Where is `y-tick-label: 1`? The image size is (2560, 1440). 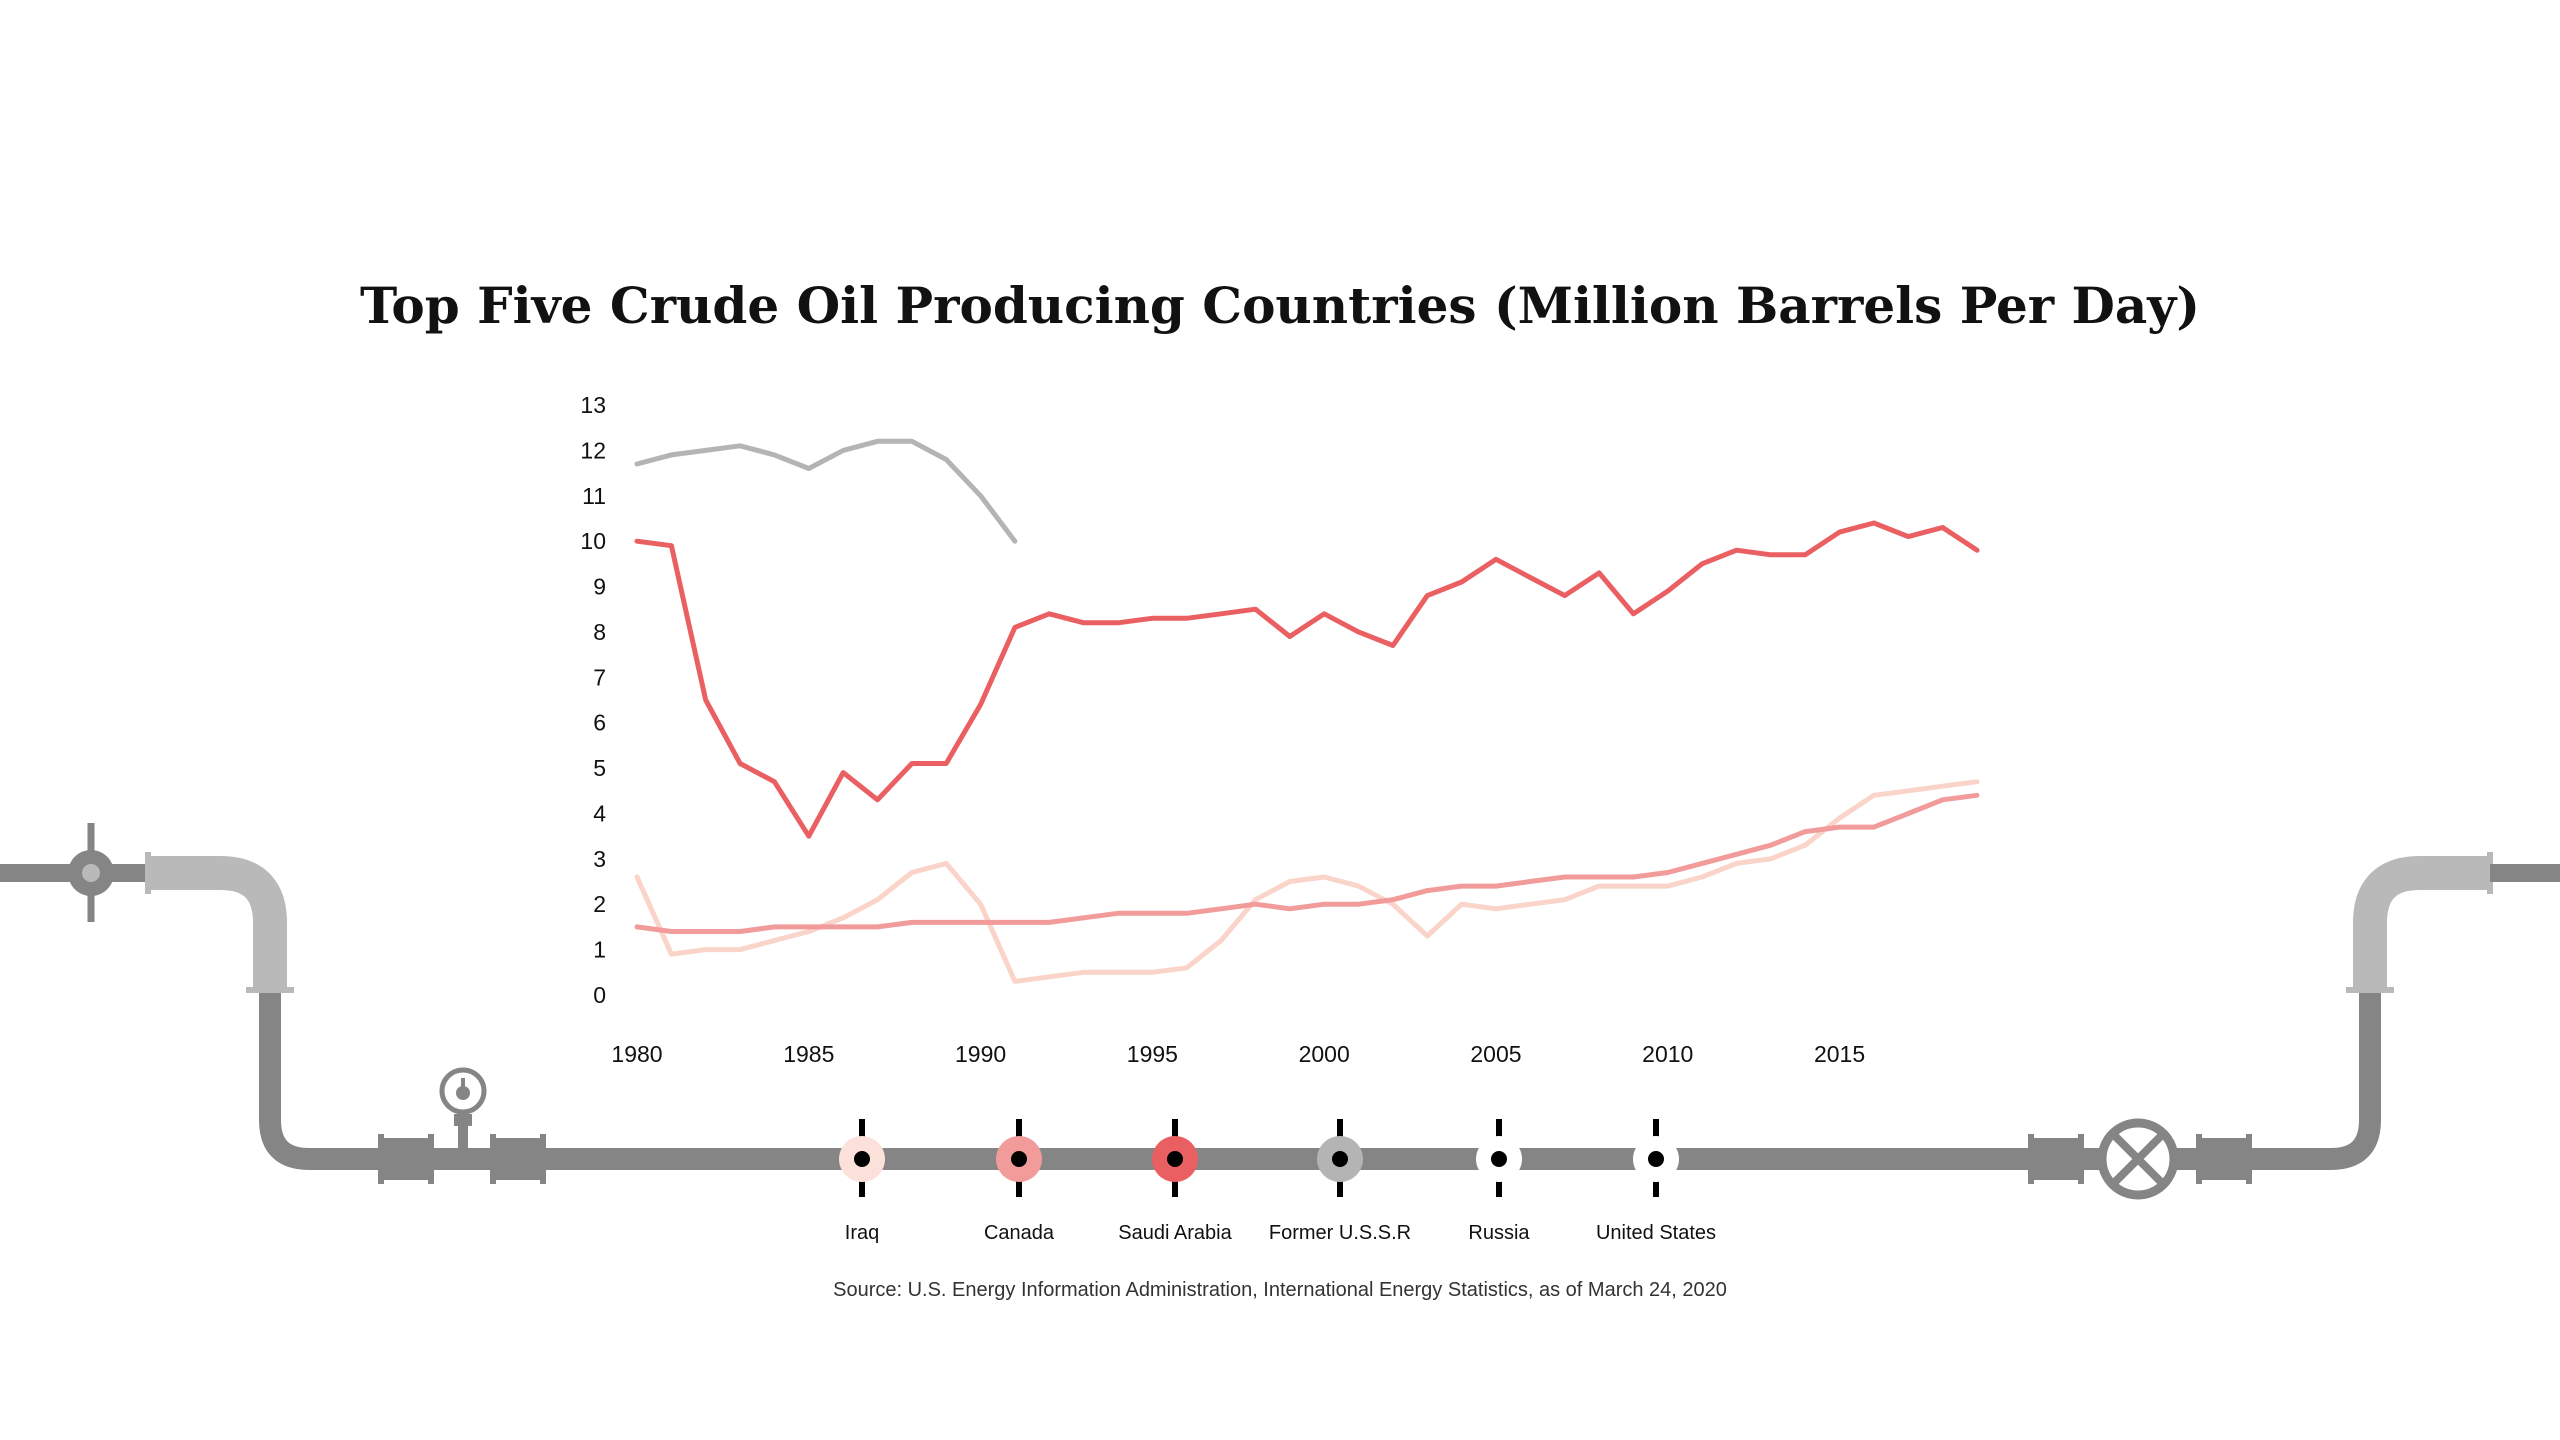 y-tick-label: 1 is located at coordinates (599, 950).